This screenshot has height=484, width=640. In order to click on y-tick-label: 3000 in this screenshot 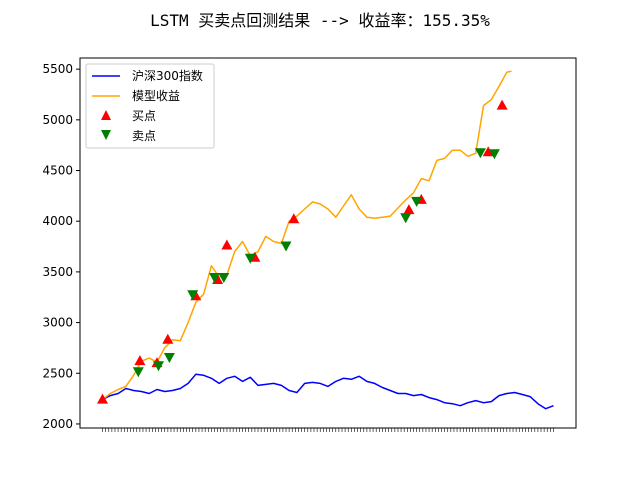, I will do `click(57, 323)`.